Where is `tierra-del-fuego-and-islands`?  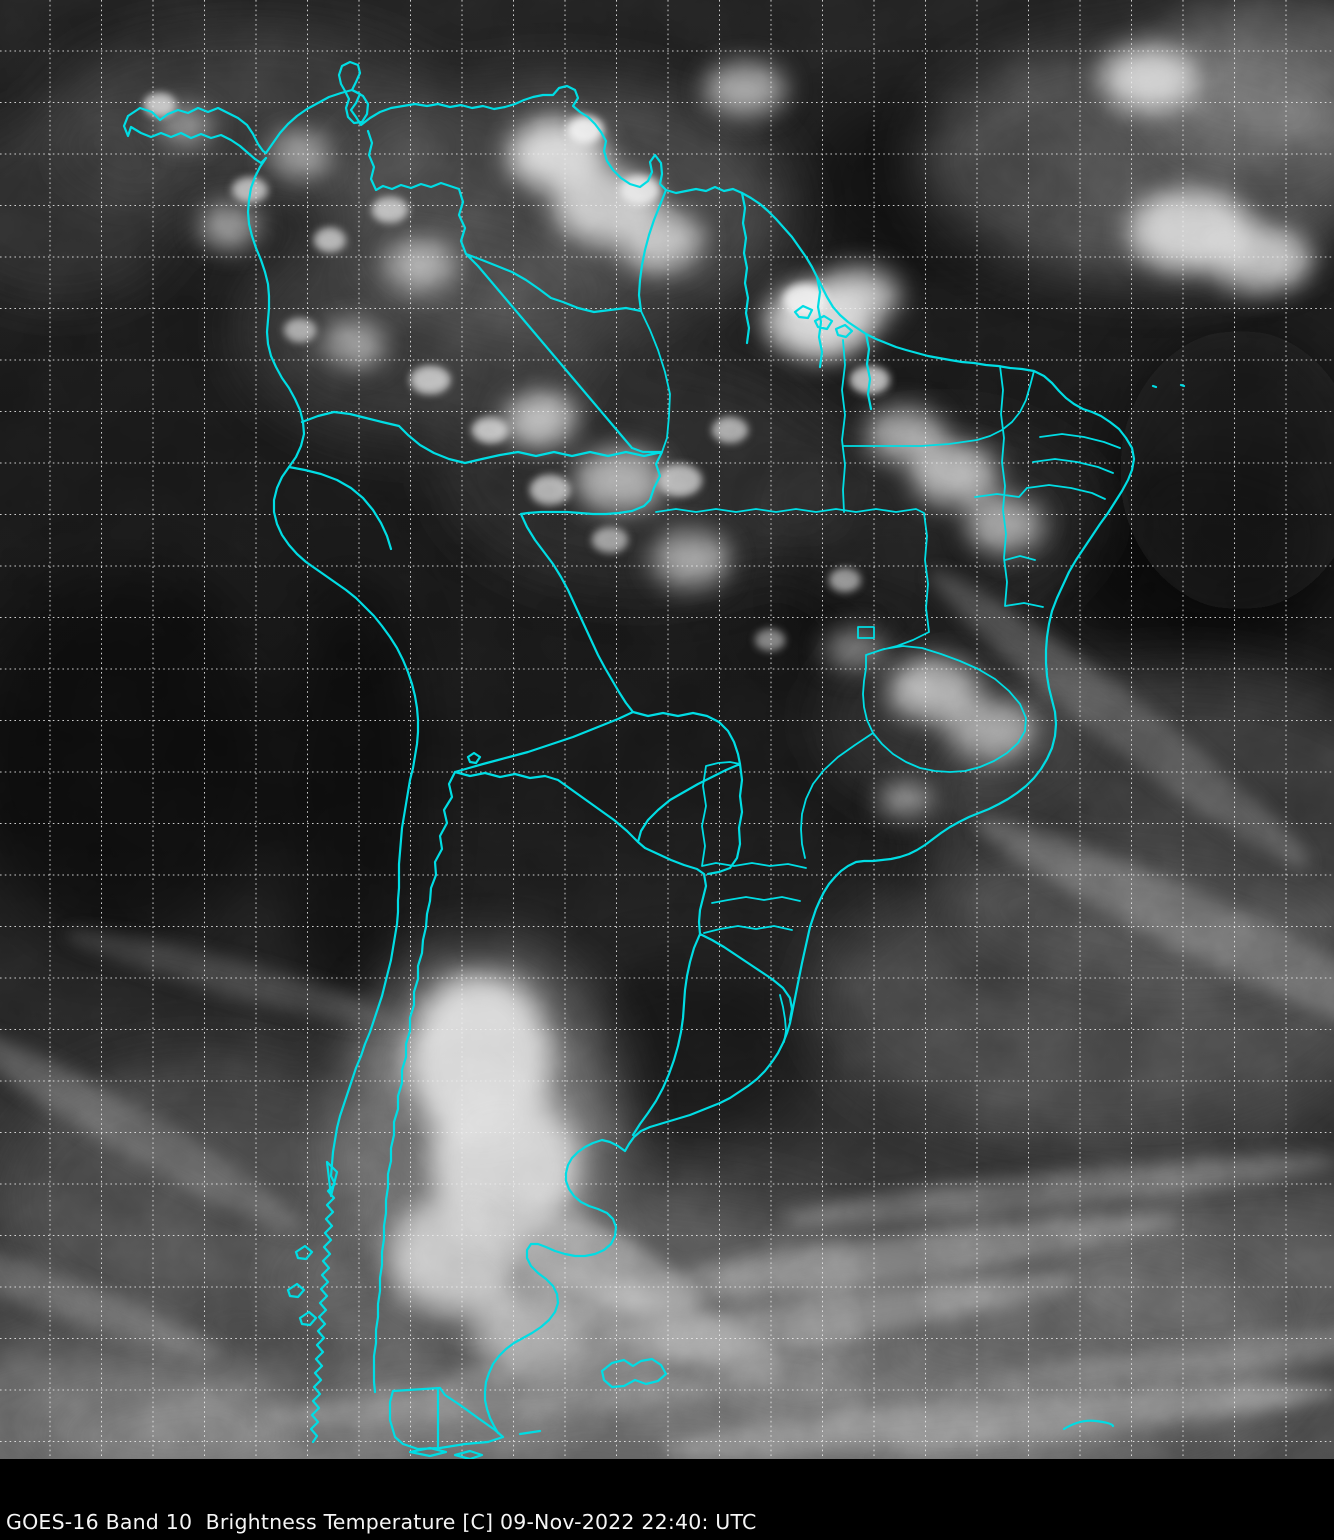
tierra-del-fuego-and-islands is located at coordinates (414, 1309).